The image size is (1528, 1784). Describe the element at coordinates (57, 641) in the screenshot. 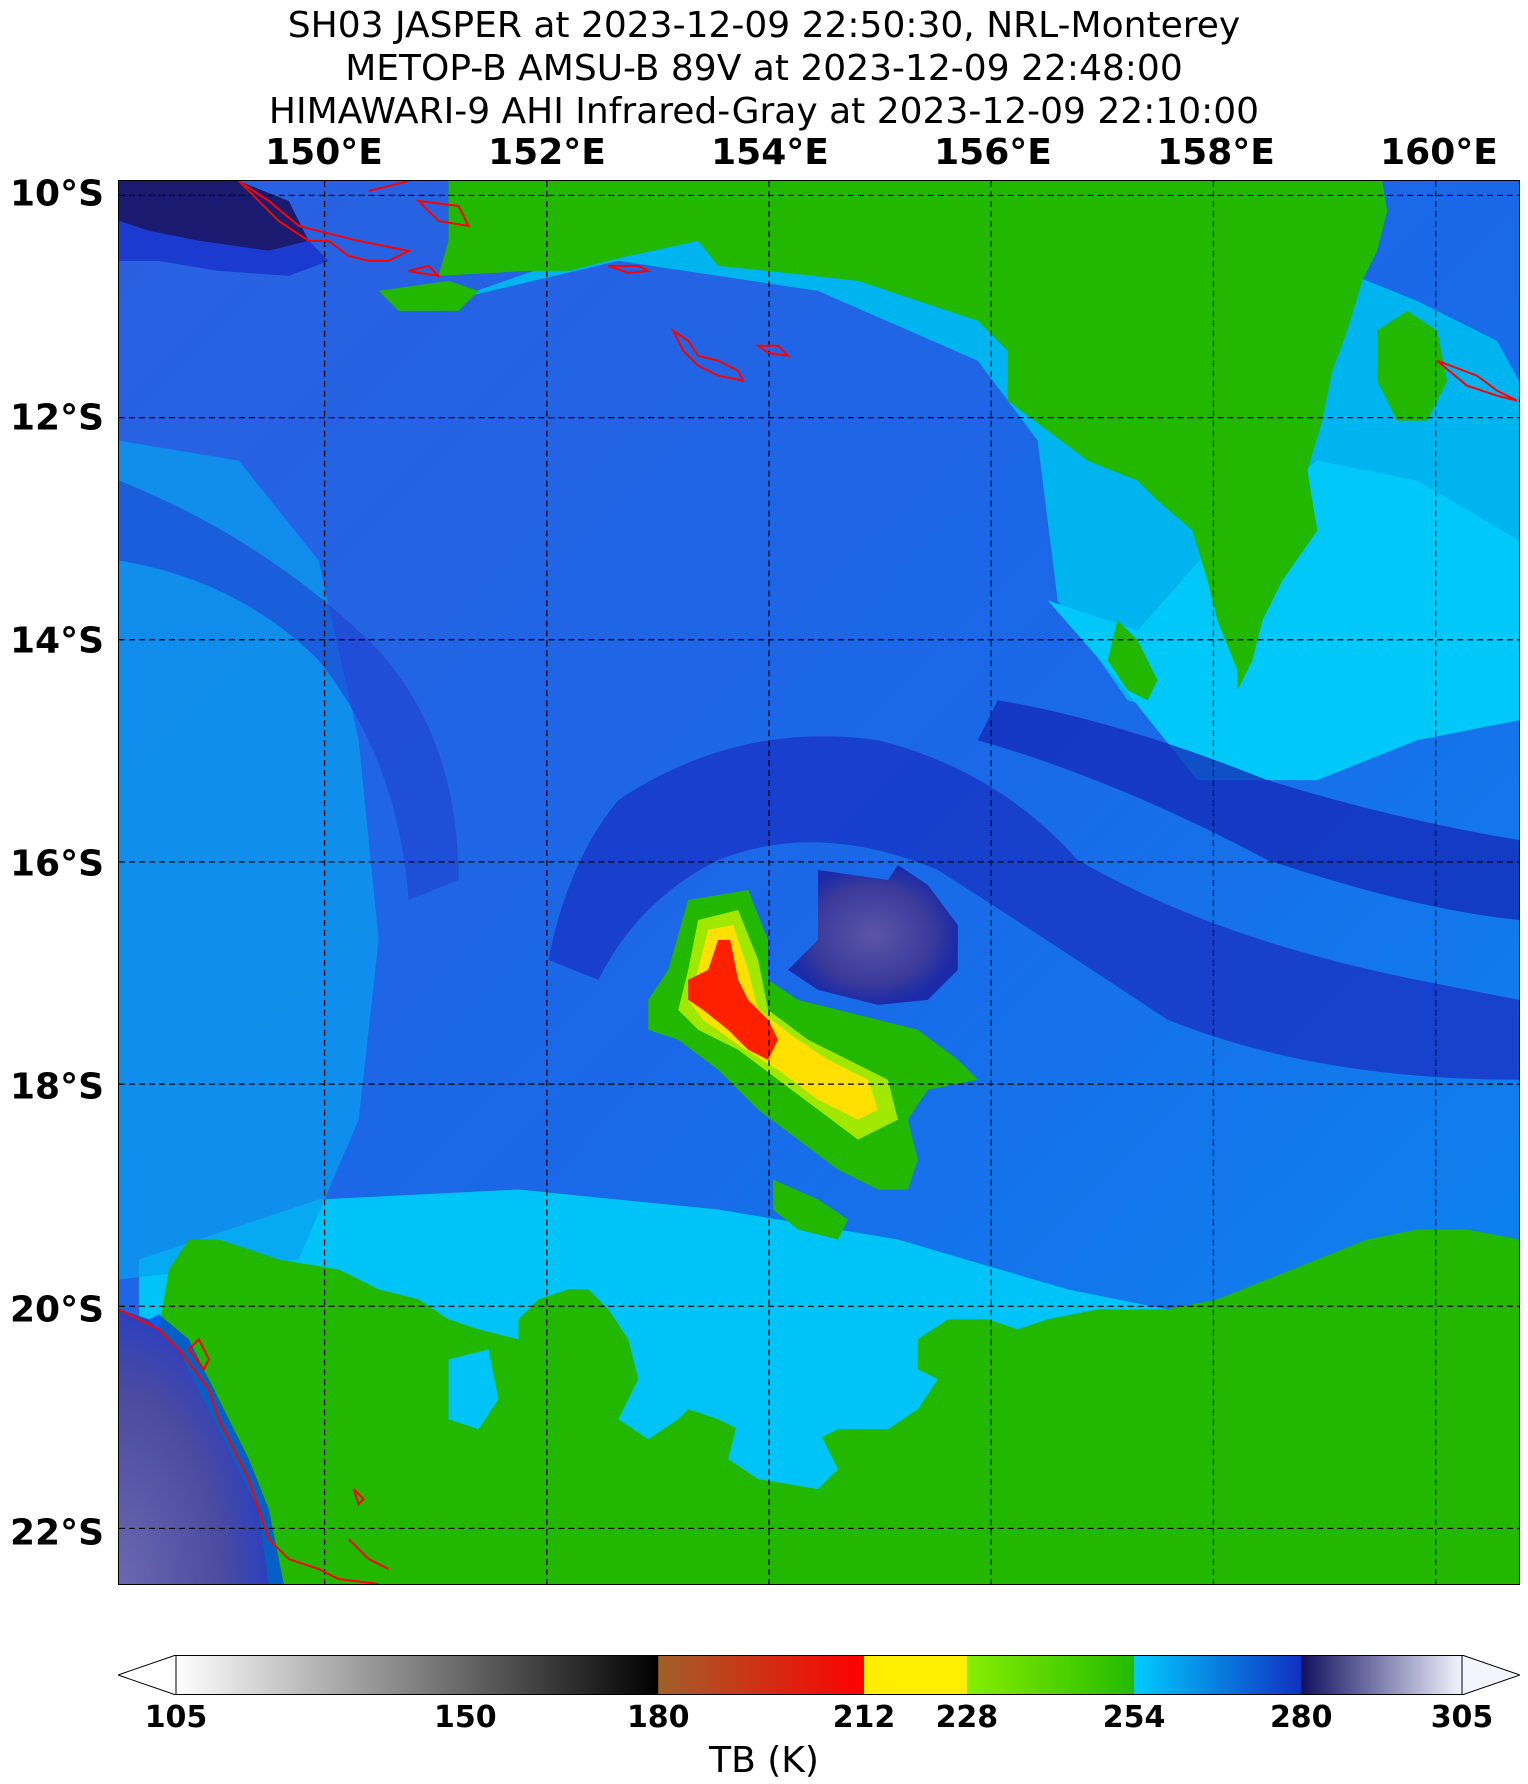

I see `lat-label-14: 14°S` at that location.